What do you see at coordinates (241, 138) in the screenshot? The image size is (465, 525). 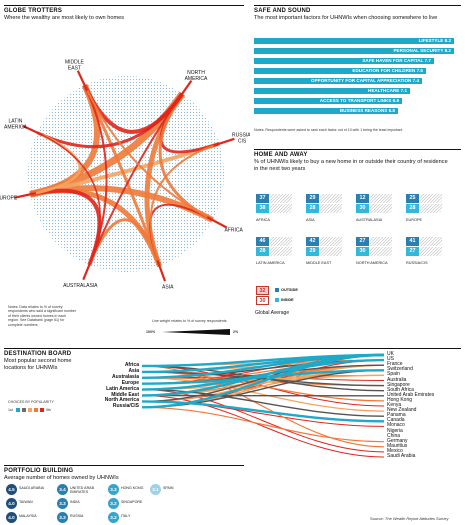 I see `region-label: RUSSIA/CIS` at bounding box center [241, 138].